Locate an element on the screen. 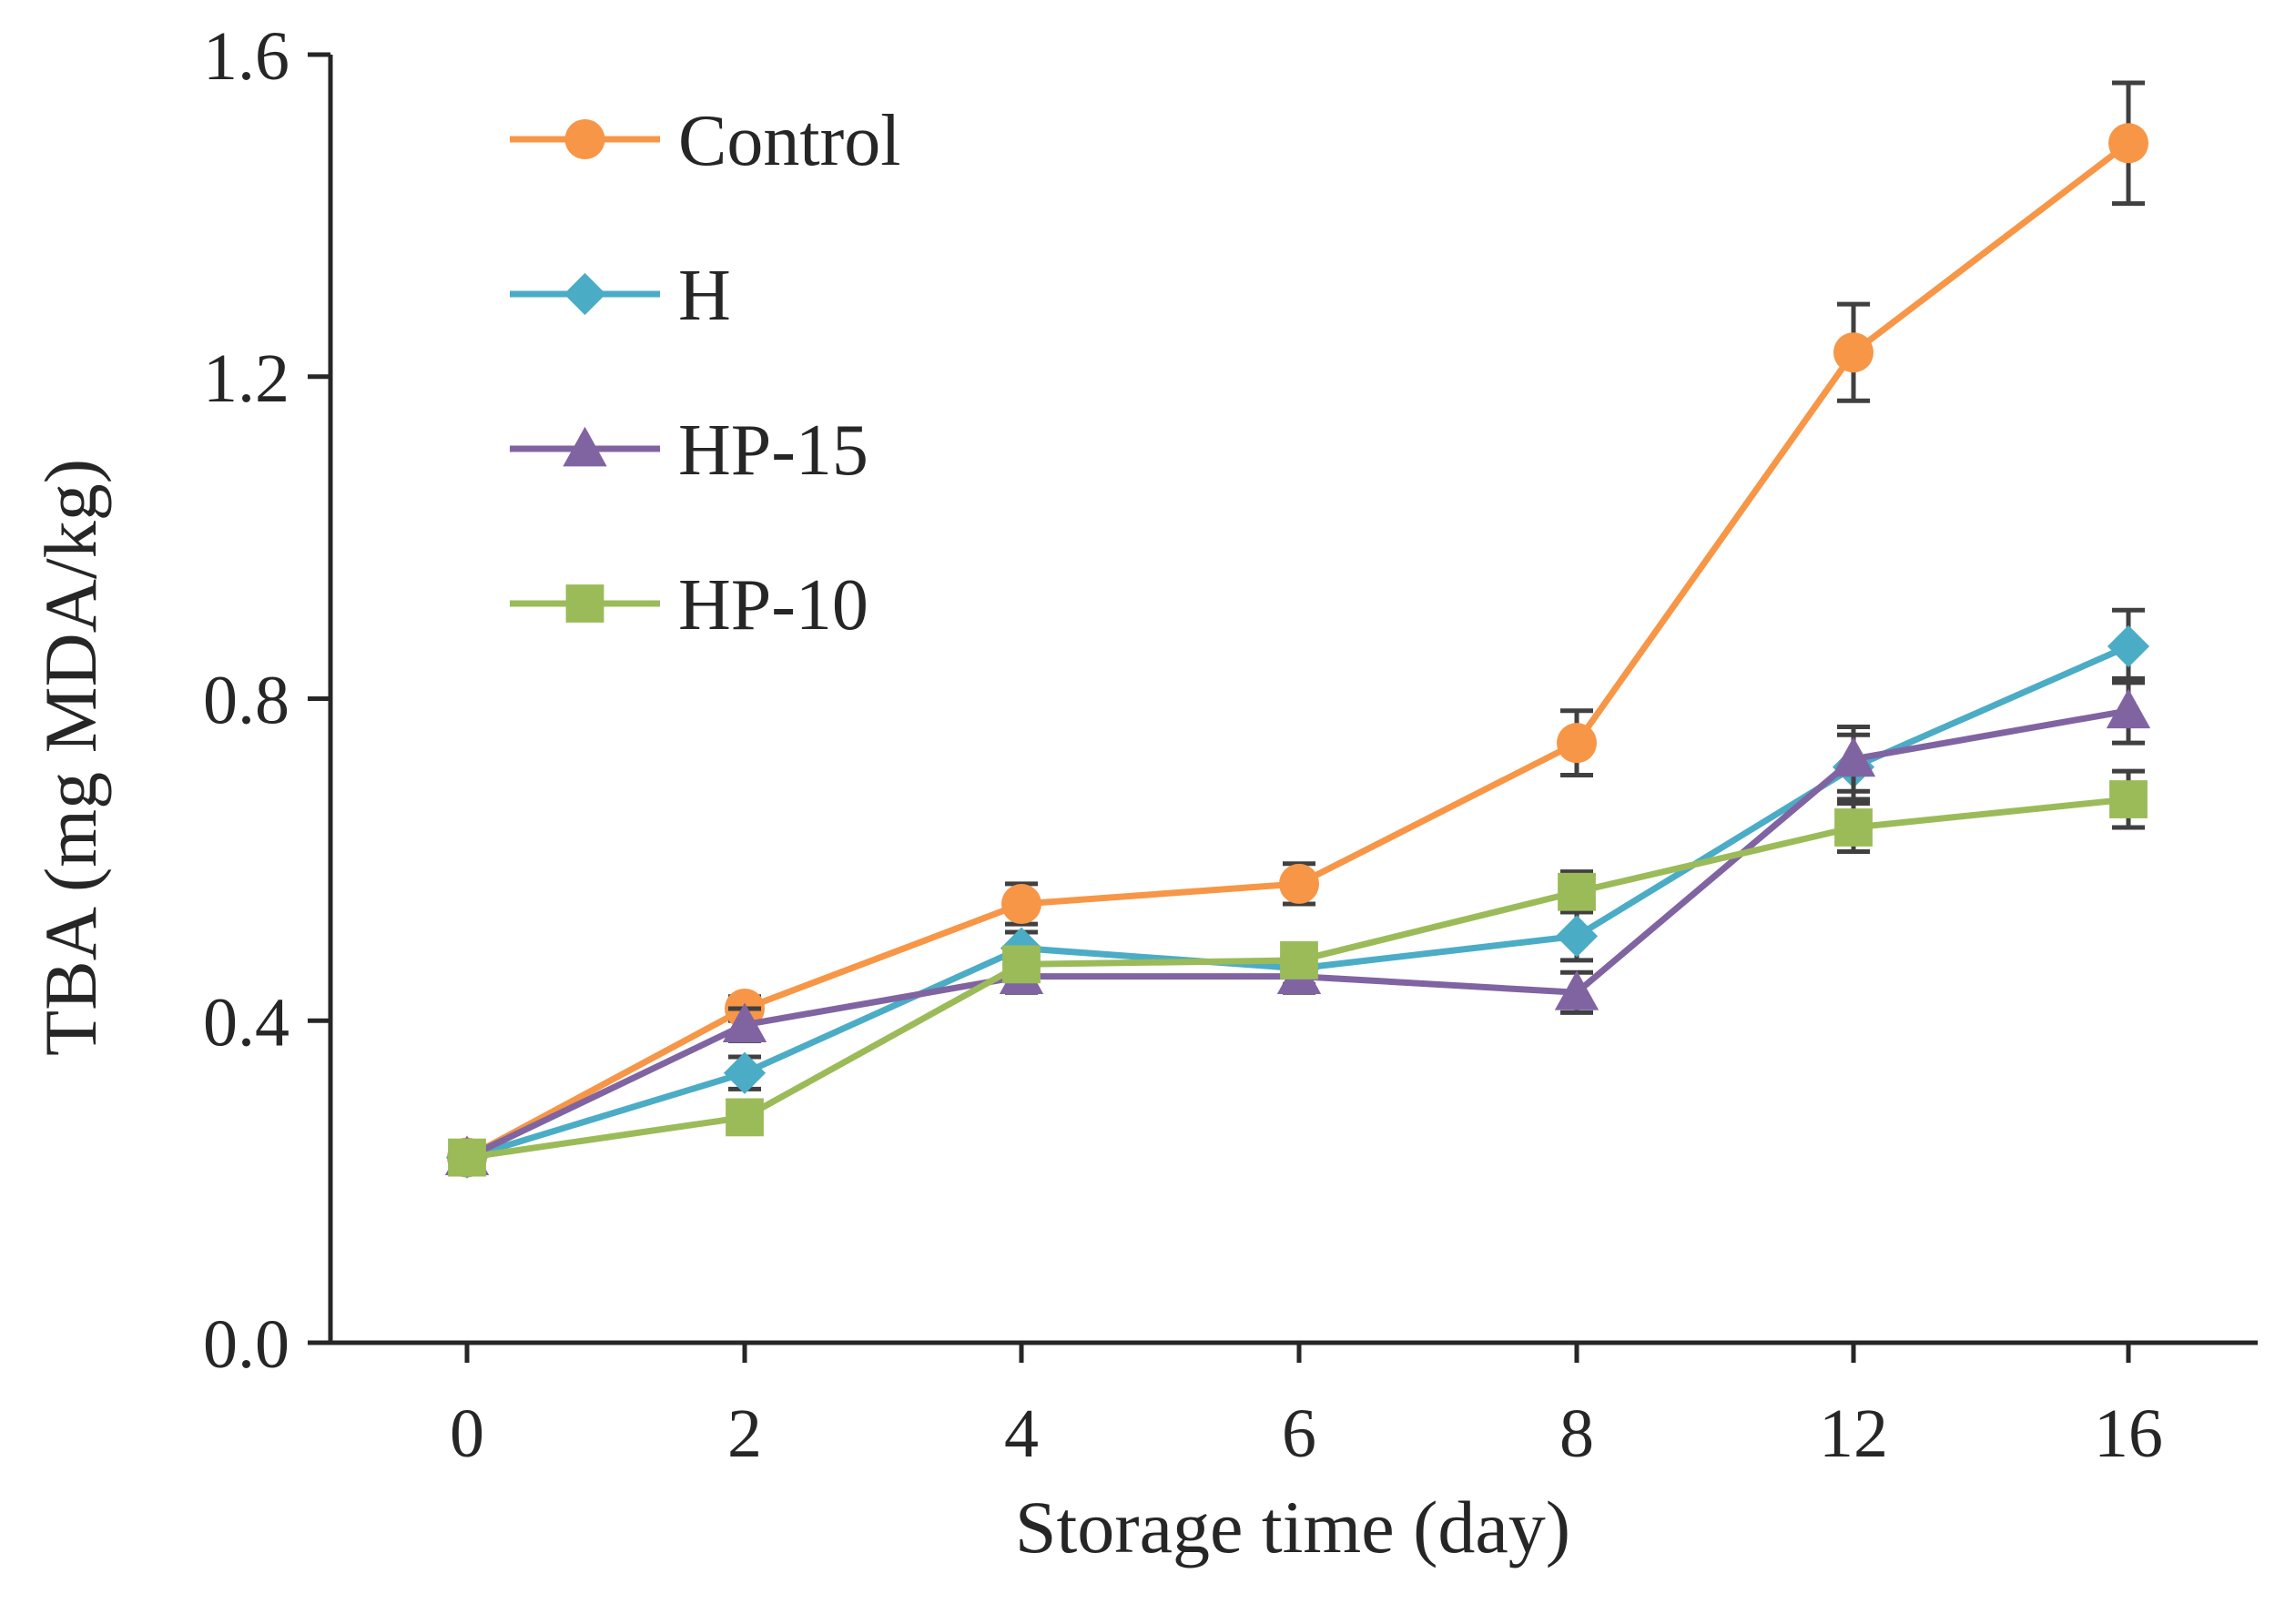 The image size is (2285, 1624). y-axis-title: TBA (mg MDA/kg) is located at coordinates (70, 758).